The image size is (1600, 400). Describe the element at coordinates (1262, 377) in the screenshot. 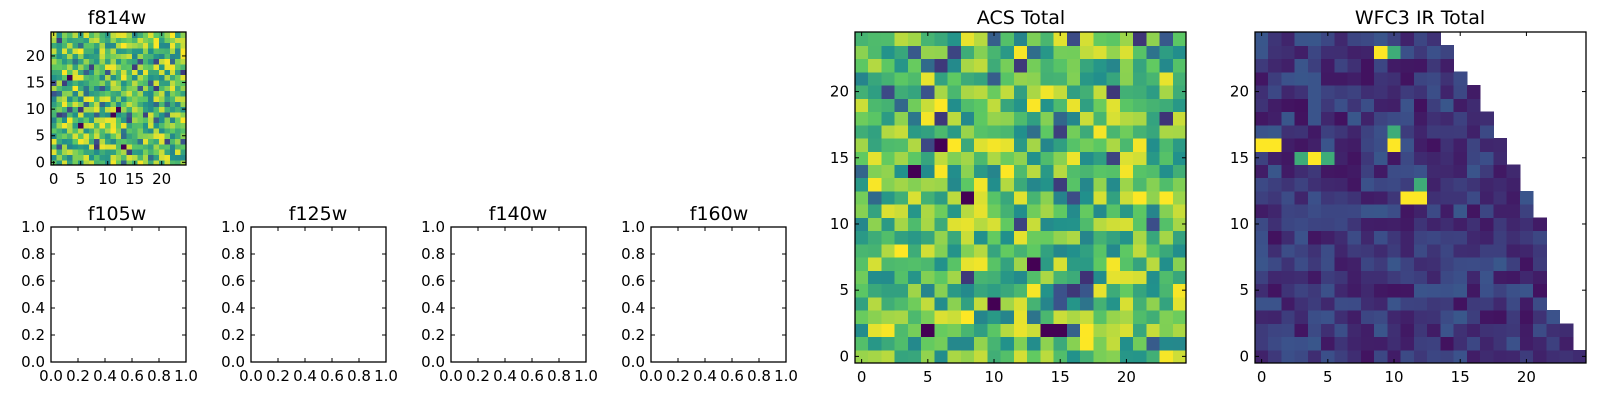

I see `x-tick-label: 0` at that location.